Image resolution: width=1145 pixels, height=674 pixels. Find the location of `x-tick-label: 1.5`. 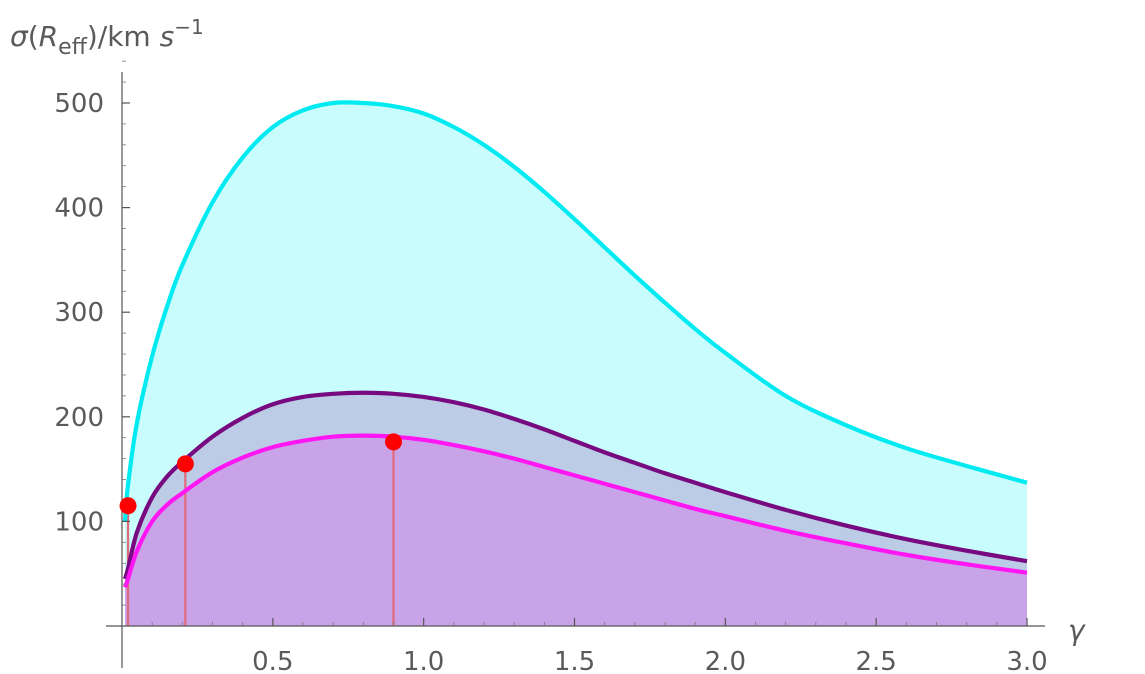

x-tick-label: 1.5 is located at coordinates (574, 660).